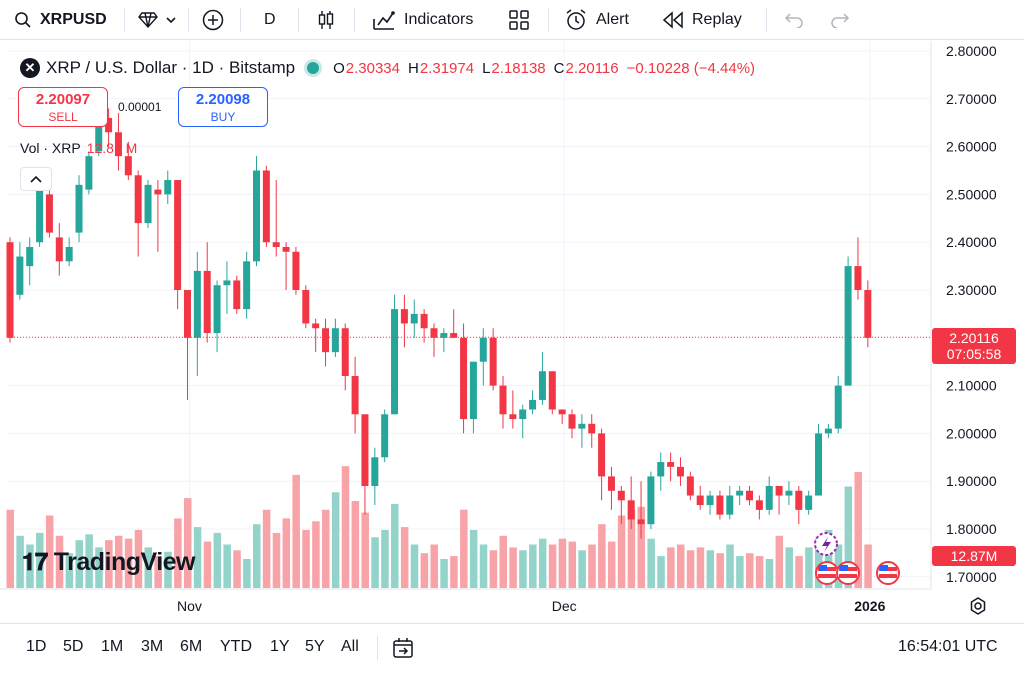 This screenshot has width=1024, height=673. Describe the element at coordinates (23, 20) in the screenshot. I see `search-icon` at that location.